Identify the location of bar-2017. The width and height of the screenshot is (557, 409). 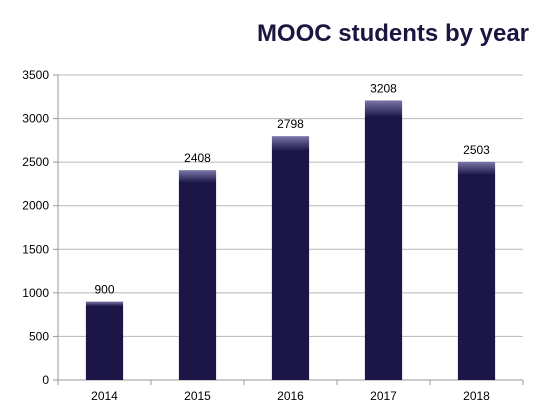
(383, 240).